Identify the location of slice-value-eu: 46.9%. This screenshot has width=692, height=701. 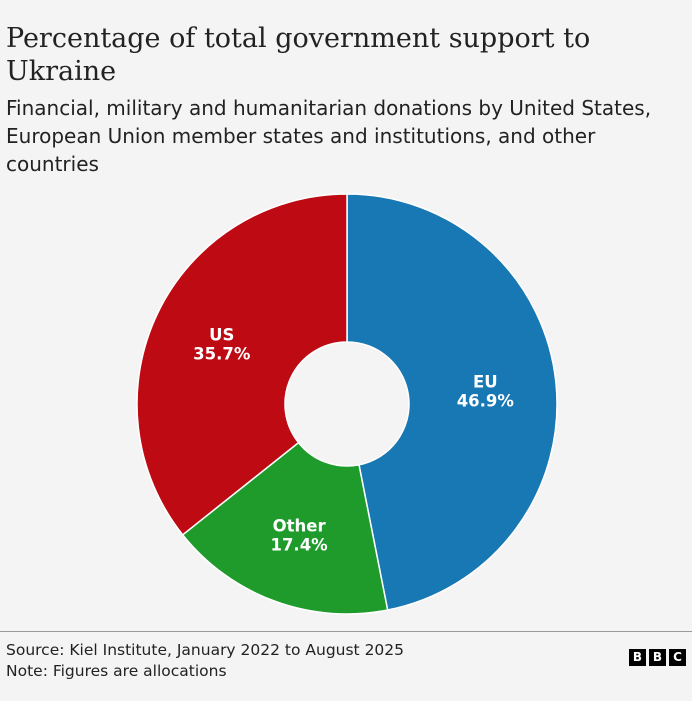
(486, 400).